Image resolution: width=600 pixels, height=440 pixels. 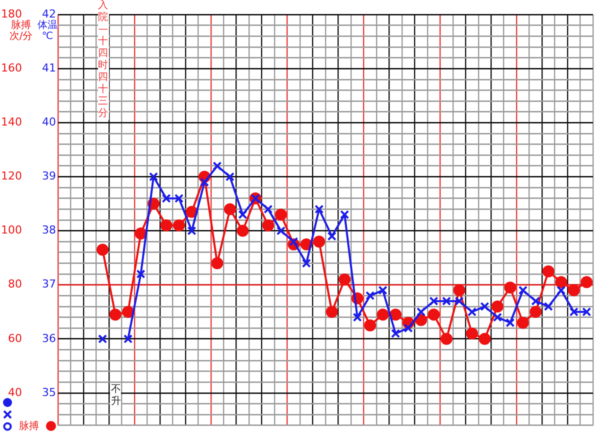 What do you see at coordinates (15, 284) in the screenshot?
I see `y2-tick-label: 80` at bounding box center [15, 284].